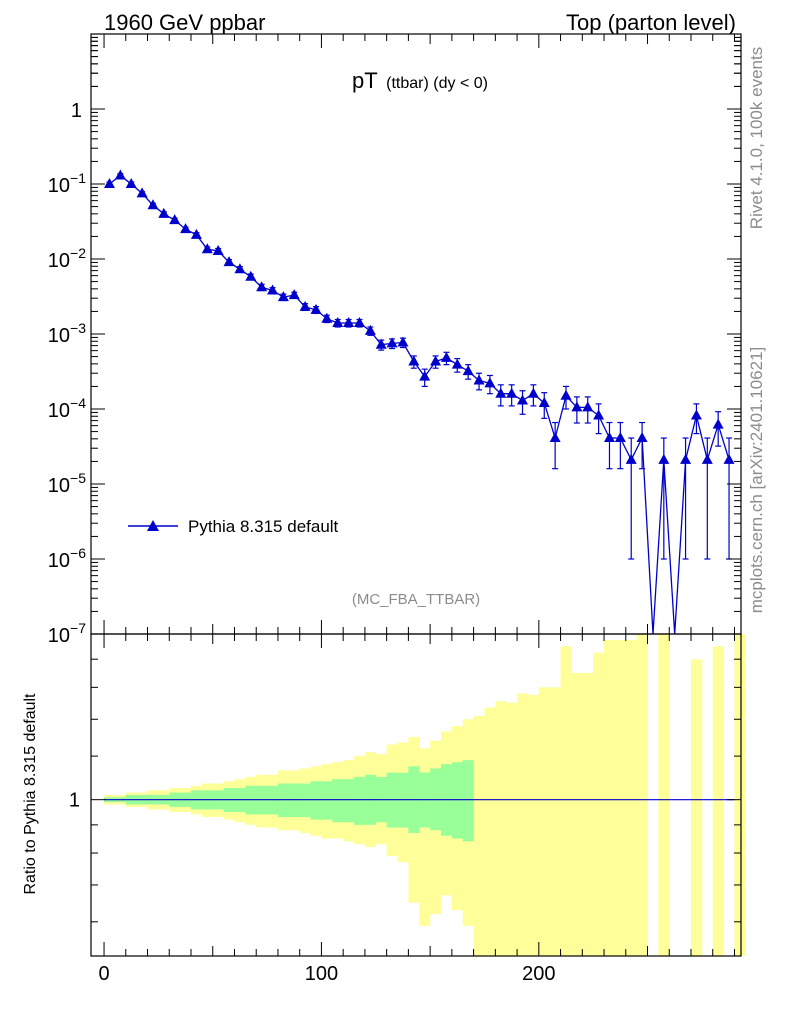 This screenshot has width=786, height=1024. Describe the element at coordinates (538, 974) in the screenshot. I see `x-tick-label: 200` at that location.